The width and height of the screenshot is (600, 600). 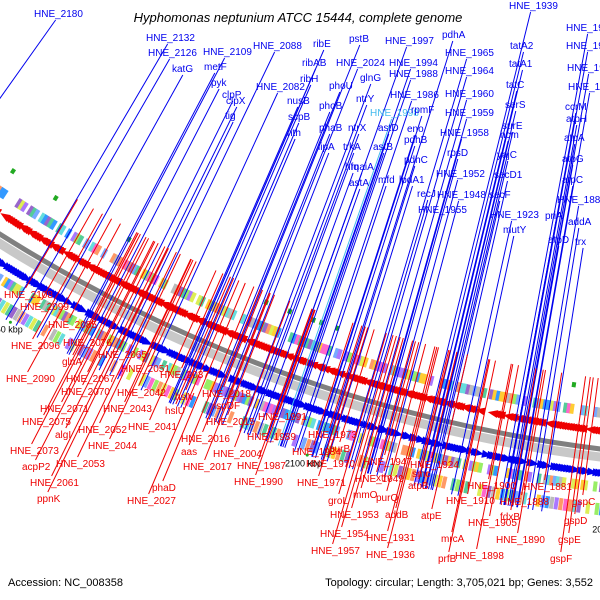 What do you see at coordinates (510, 517) in the screenshot?
I see `gene-label-fdxb: fdxB` at bounding box center [510, 517].